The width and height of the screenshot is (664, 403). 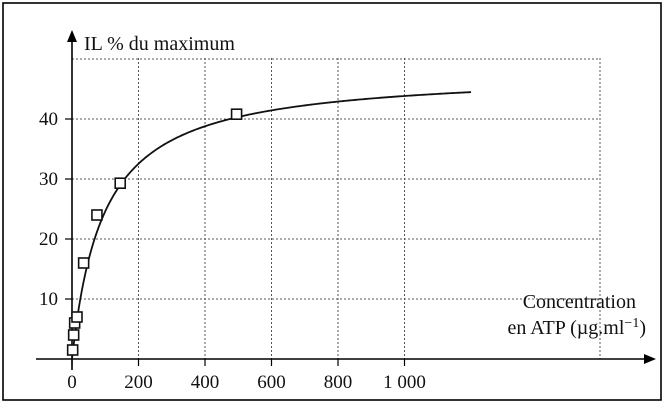 I want to click on y-axis-arrow-icon, so click(x=72, y=36).